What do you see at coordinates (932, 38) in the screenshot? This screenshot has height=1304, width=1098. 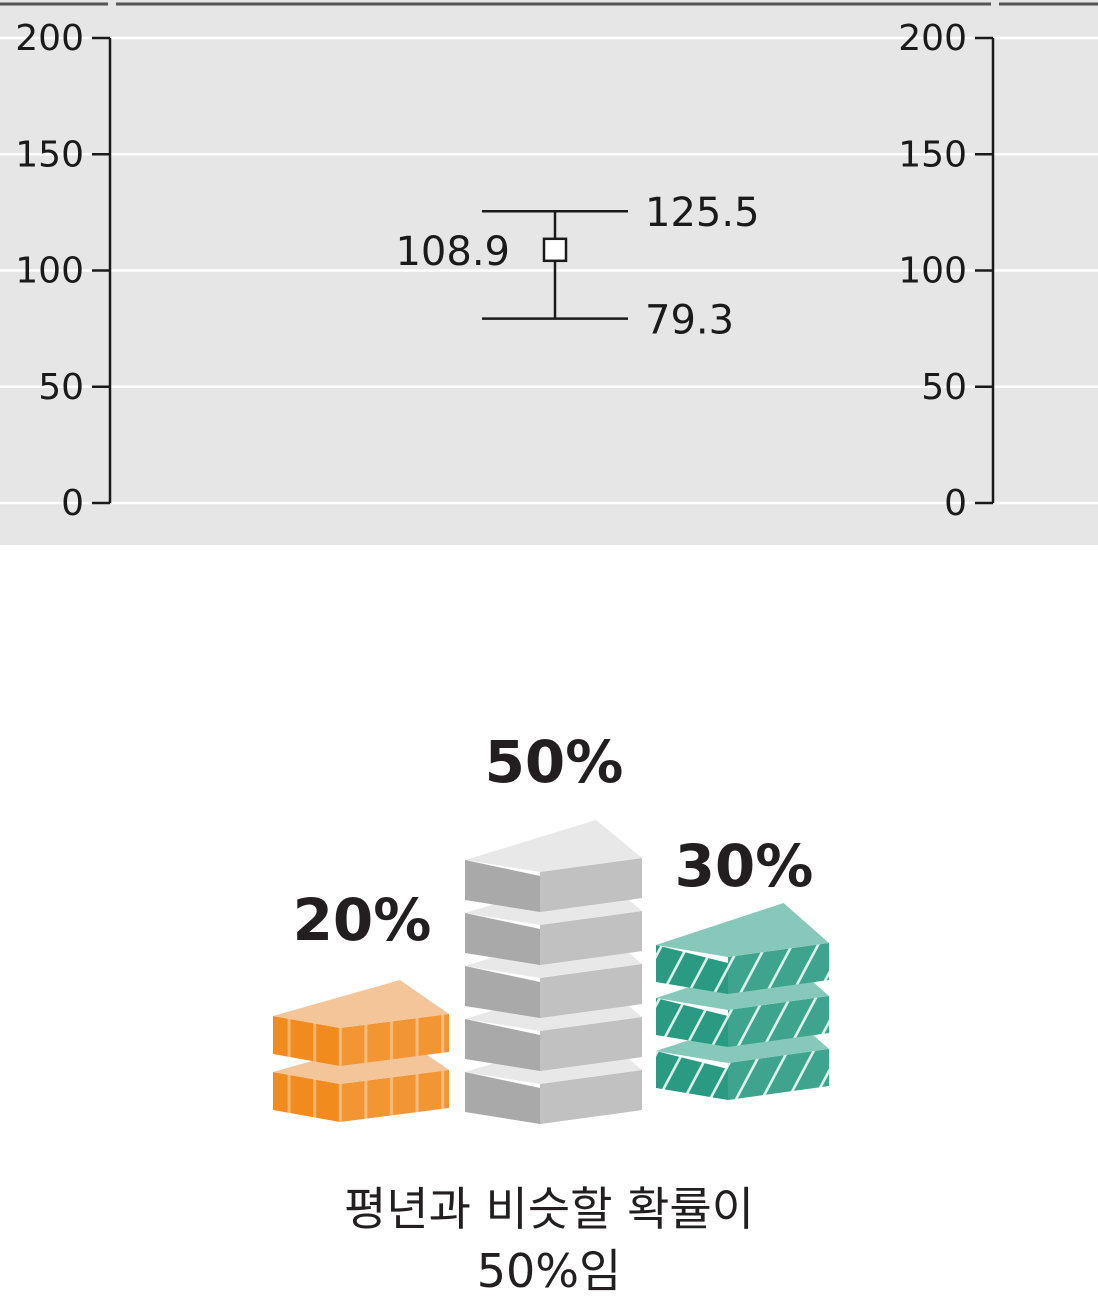 I see `right-y-tick-label: 200` at bounding box center [932, 38].